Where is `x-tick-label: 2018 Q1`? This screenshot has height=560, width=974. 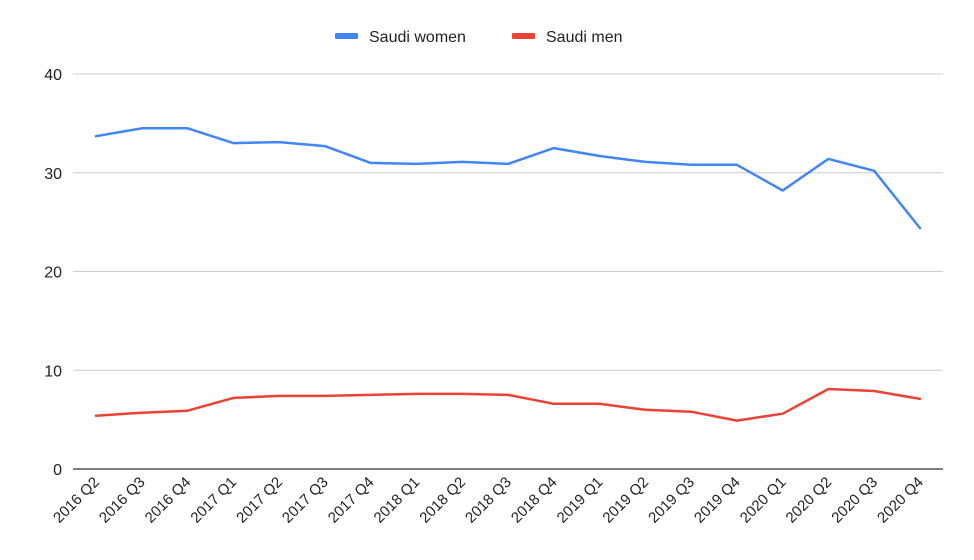
x-tick-label: 2018 Q1 is located at coordinates (397, 500).